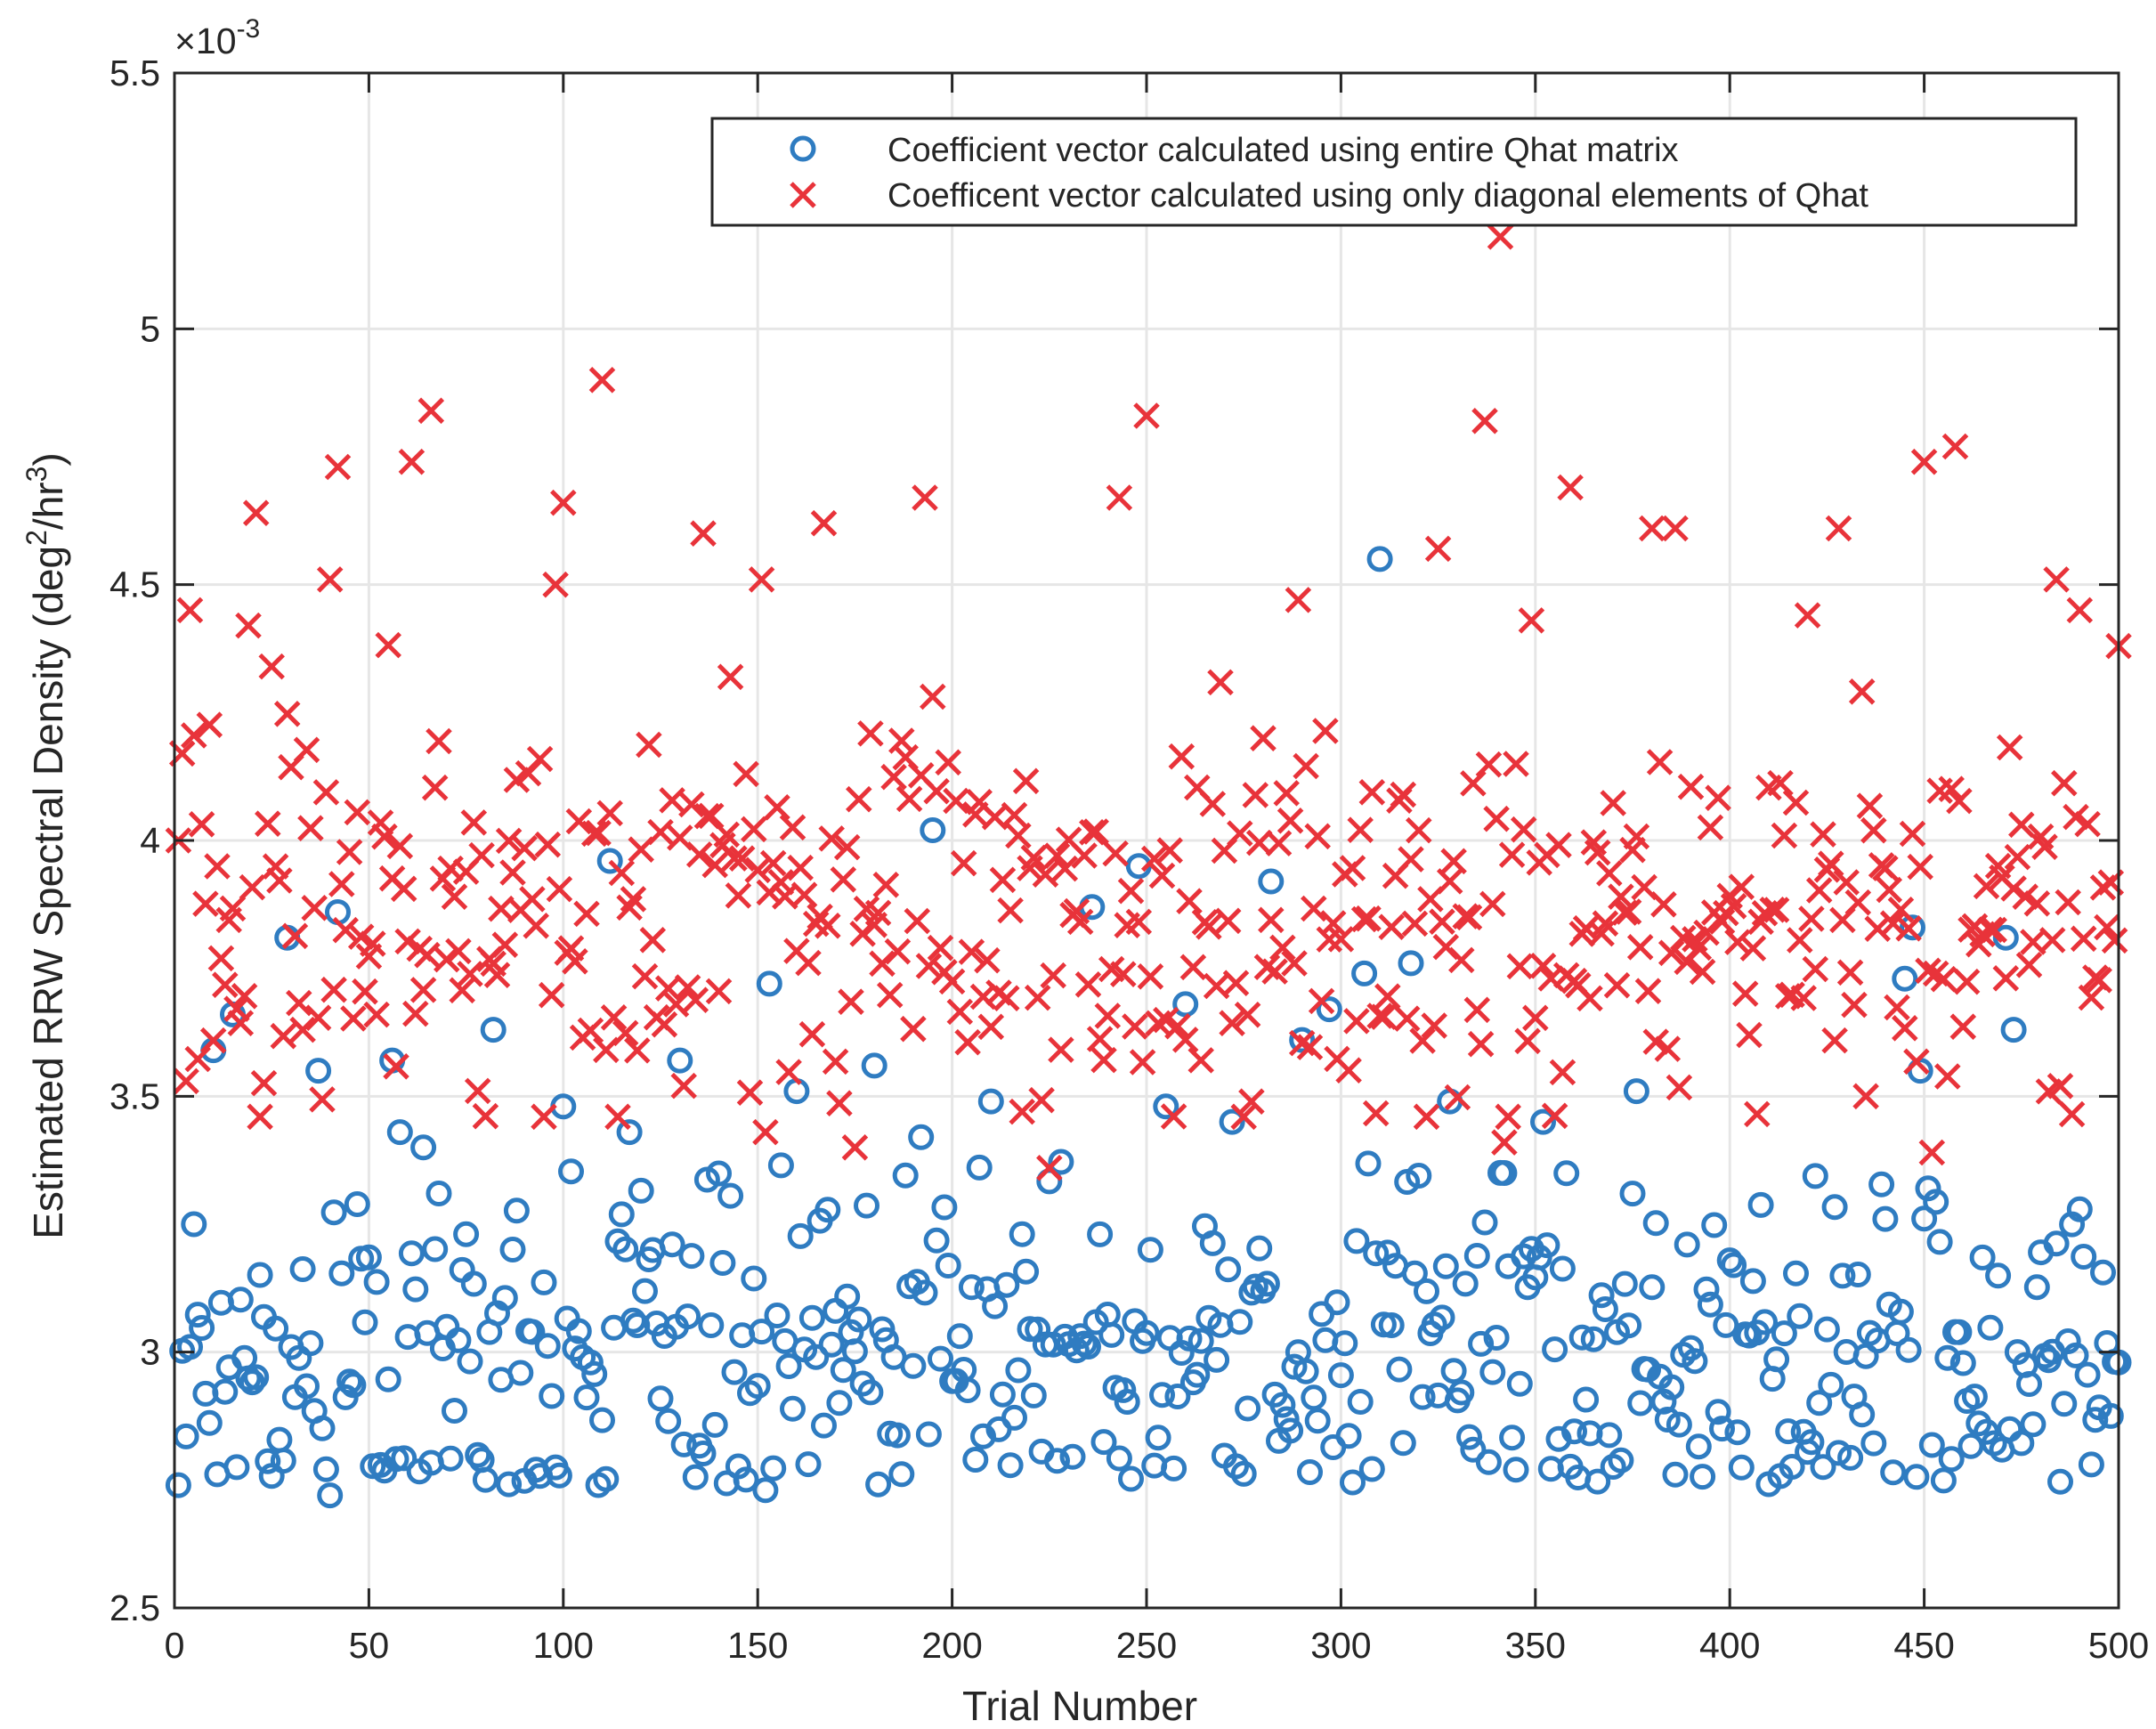 The width and height of the screenshot is (2156, 1729). Describe the element at coordinates (1535, 1645) in the screenshot. I see `x-tick-label: 350` at that location.